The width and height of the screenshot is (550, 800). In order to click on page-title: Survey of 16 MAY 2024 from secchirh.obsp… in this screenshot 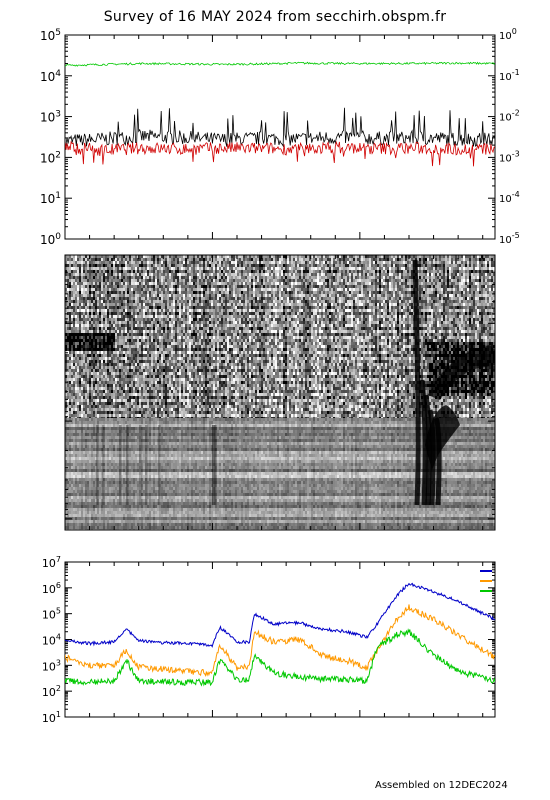, I will do `click(275, 17)`.